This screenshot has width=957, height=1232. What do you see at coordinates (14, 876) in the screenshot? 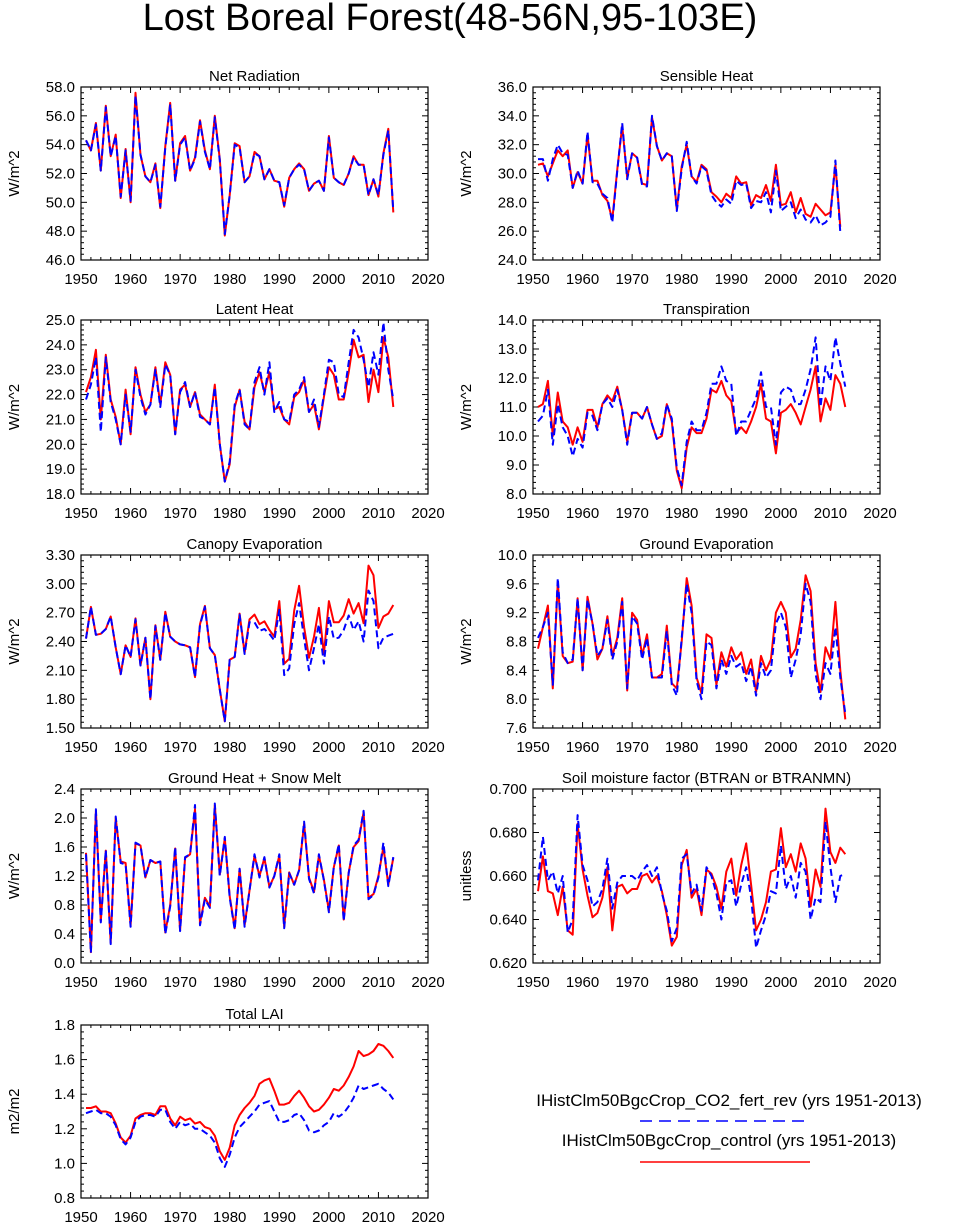
I see `y-axis-label-ground-heat-snow-melt: W/m^2` at bounding box center [14, 876].